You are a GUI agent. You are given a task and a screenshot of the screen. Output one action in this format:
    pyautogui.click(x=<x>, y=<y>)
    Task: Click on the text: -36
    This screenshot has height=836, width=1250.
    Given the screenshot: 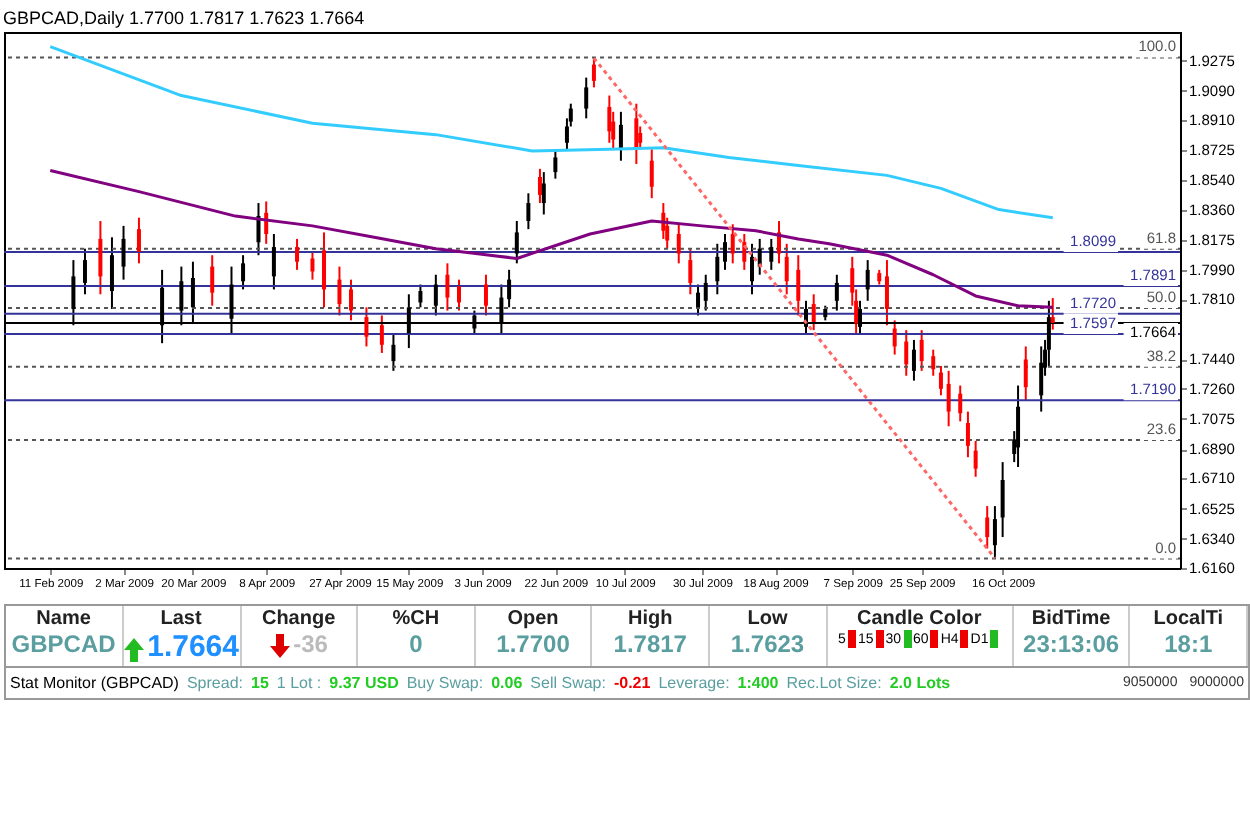 What is the action you would take?
    pyautogui.click(x=310, y=644)
    